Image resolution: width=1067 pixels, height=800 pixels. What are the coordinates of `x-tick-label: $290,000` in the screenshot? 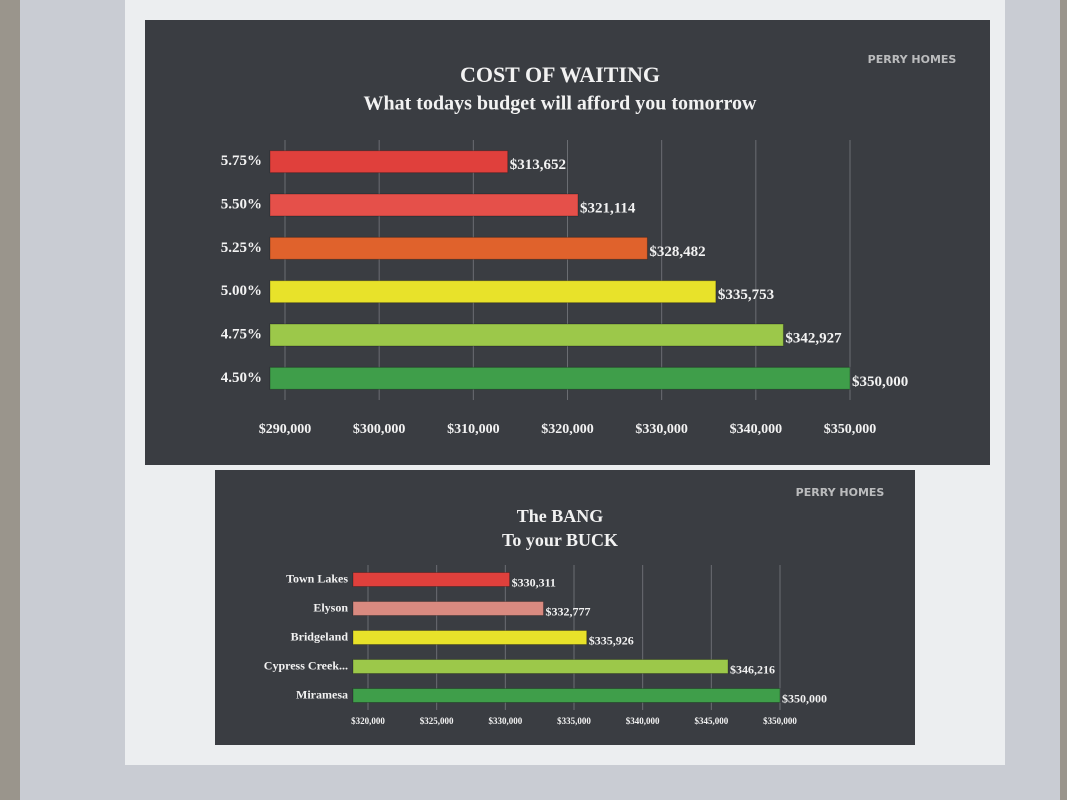 It's located at (285, 429).